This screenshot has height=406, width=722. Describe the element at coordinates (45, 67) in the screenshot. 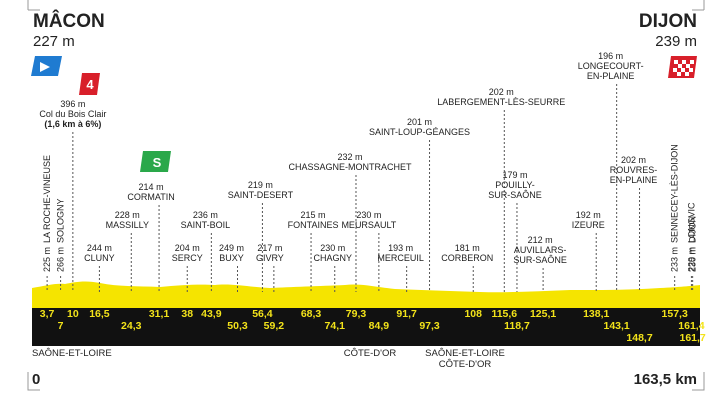

I see `start-arrow` at that location.